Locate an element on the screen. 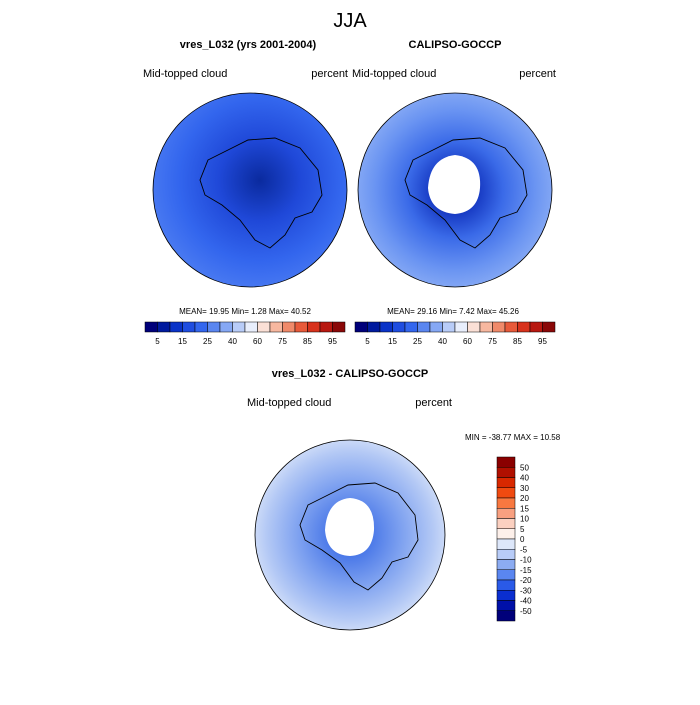 The width and height of the screenshot is (700, 705). colorbar-label: 50 is located at coordinates (524, 467).